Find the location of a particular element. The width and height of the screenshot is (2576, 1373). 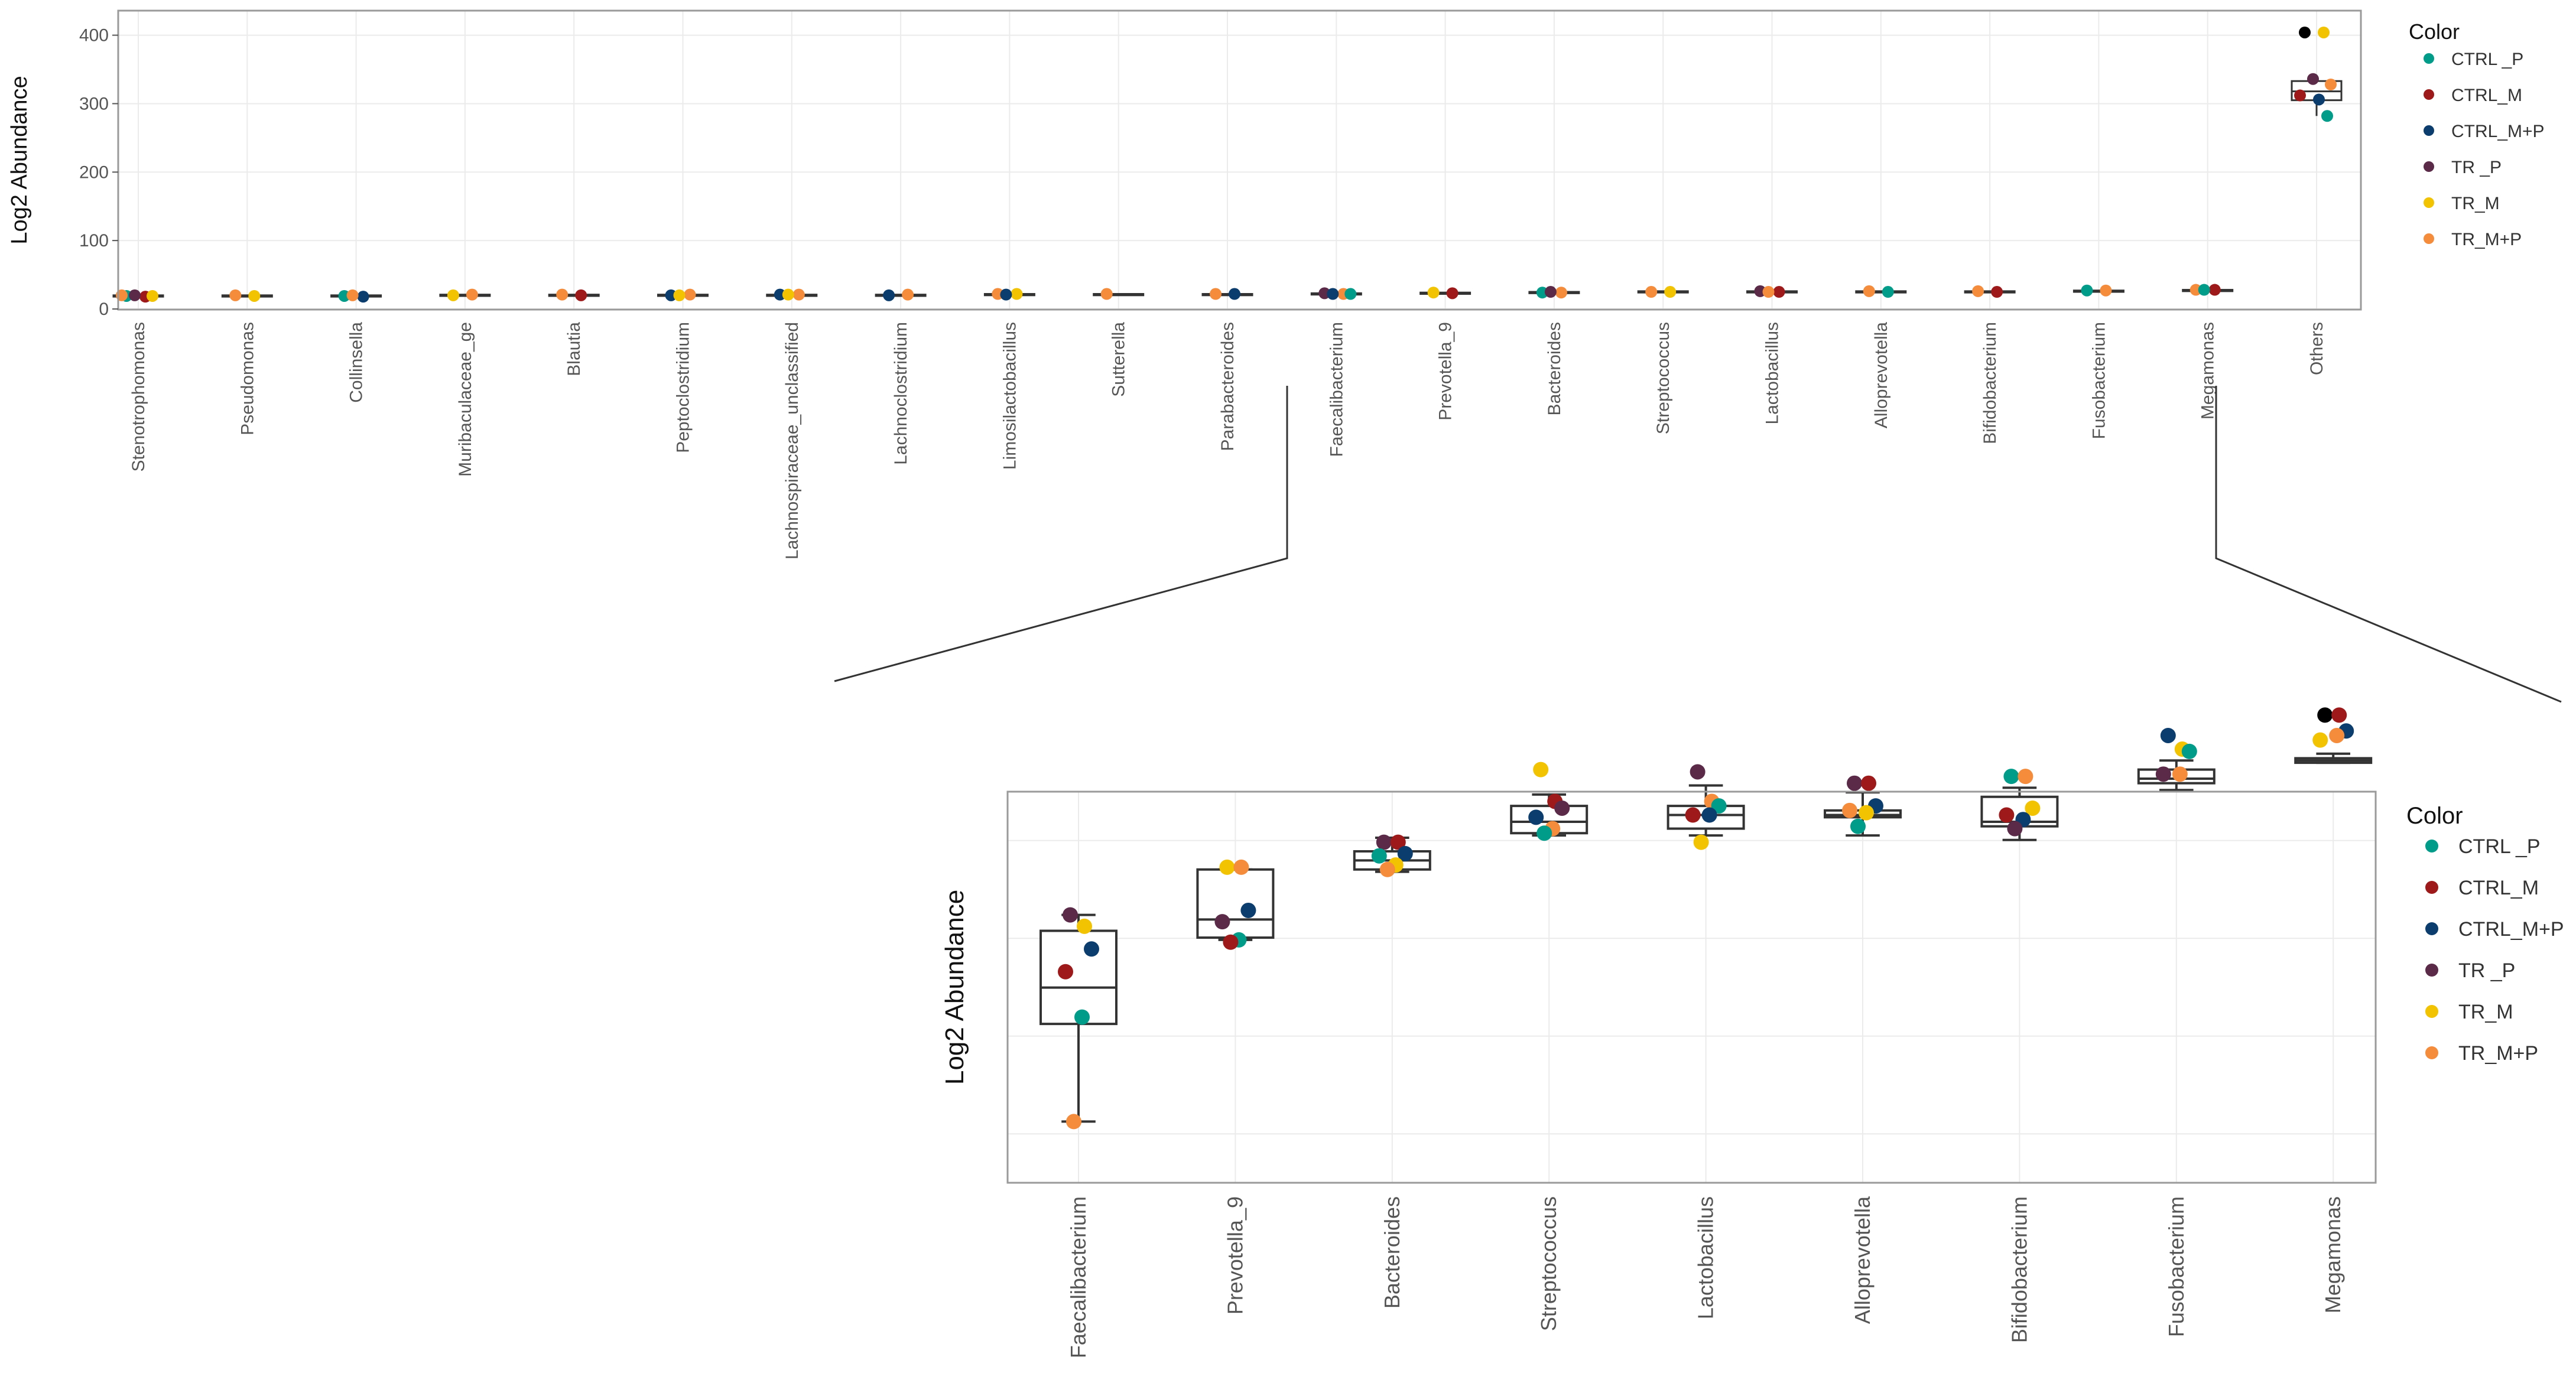

point-megamonas-ctrl-p is located at coordinates (2204, 290).